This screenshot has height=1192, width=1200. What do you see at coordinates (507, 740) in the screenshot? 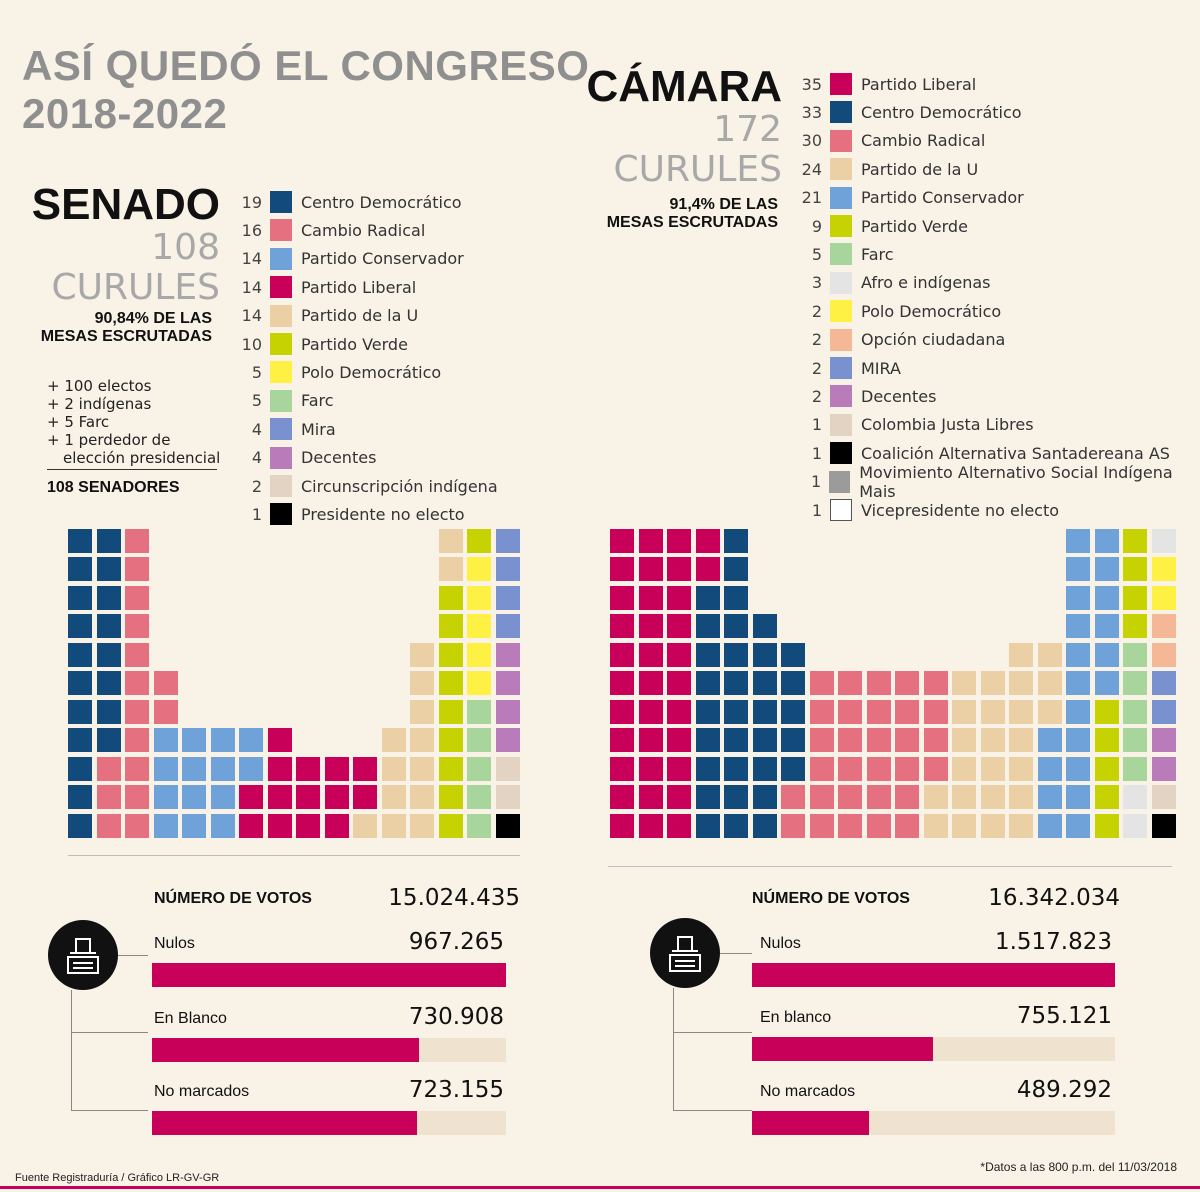
I see `senado-seat-decentes` at bounding box center [507, 740].